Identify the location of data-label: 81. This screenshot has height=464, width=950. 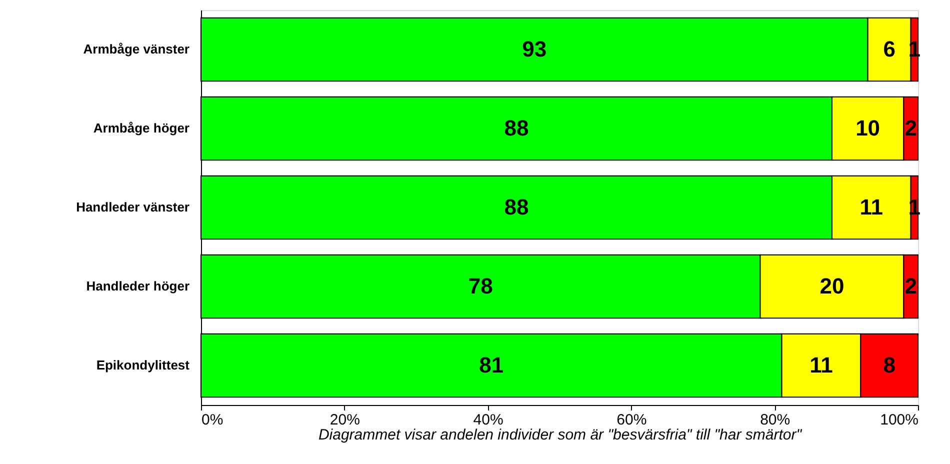
(491, 365).